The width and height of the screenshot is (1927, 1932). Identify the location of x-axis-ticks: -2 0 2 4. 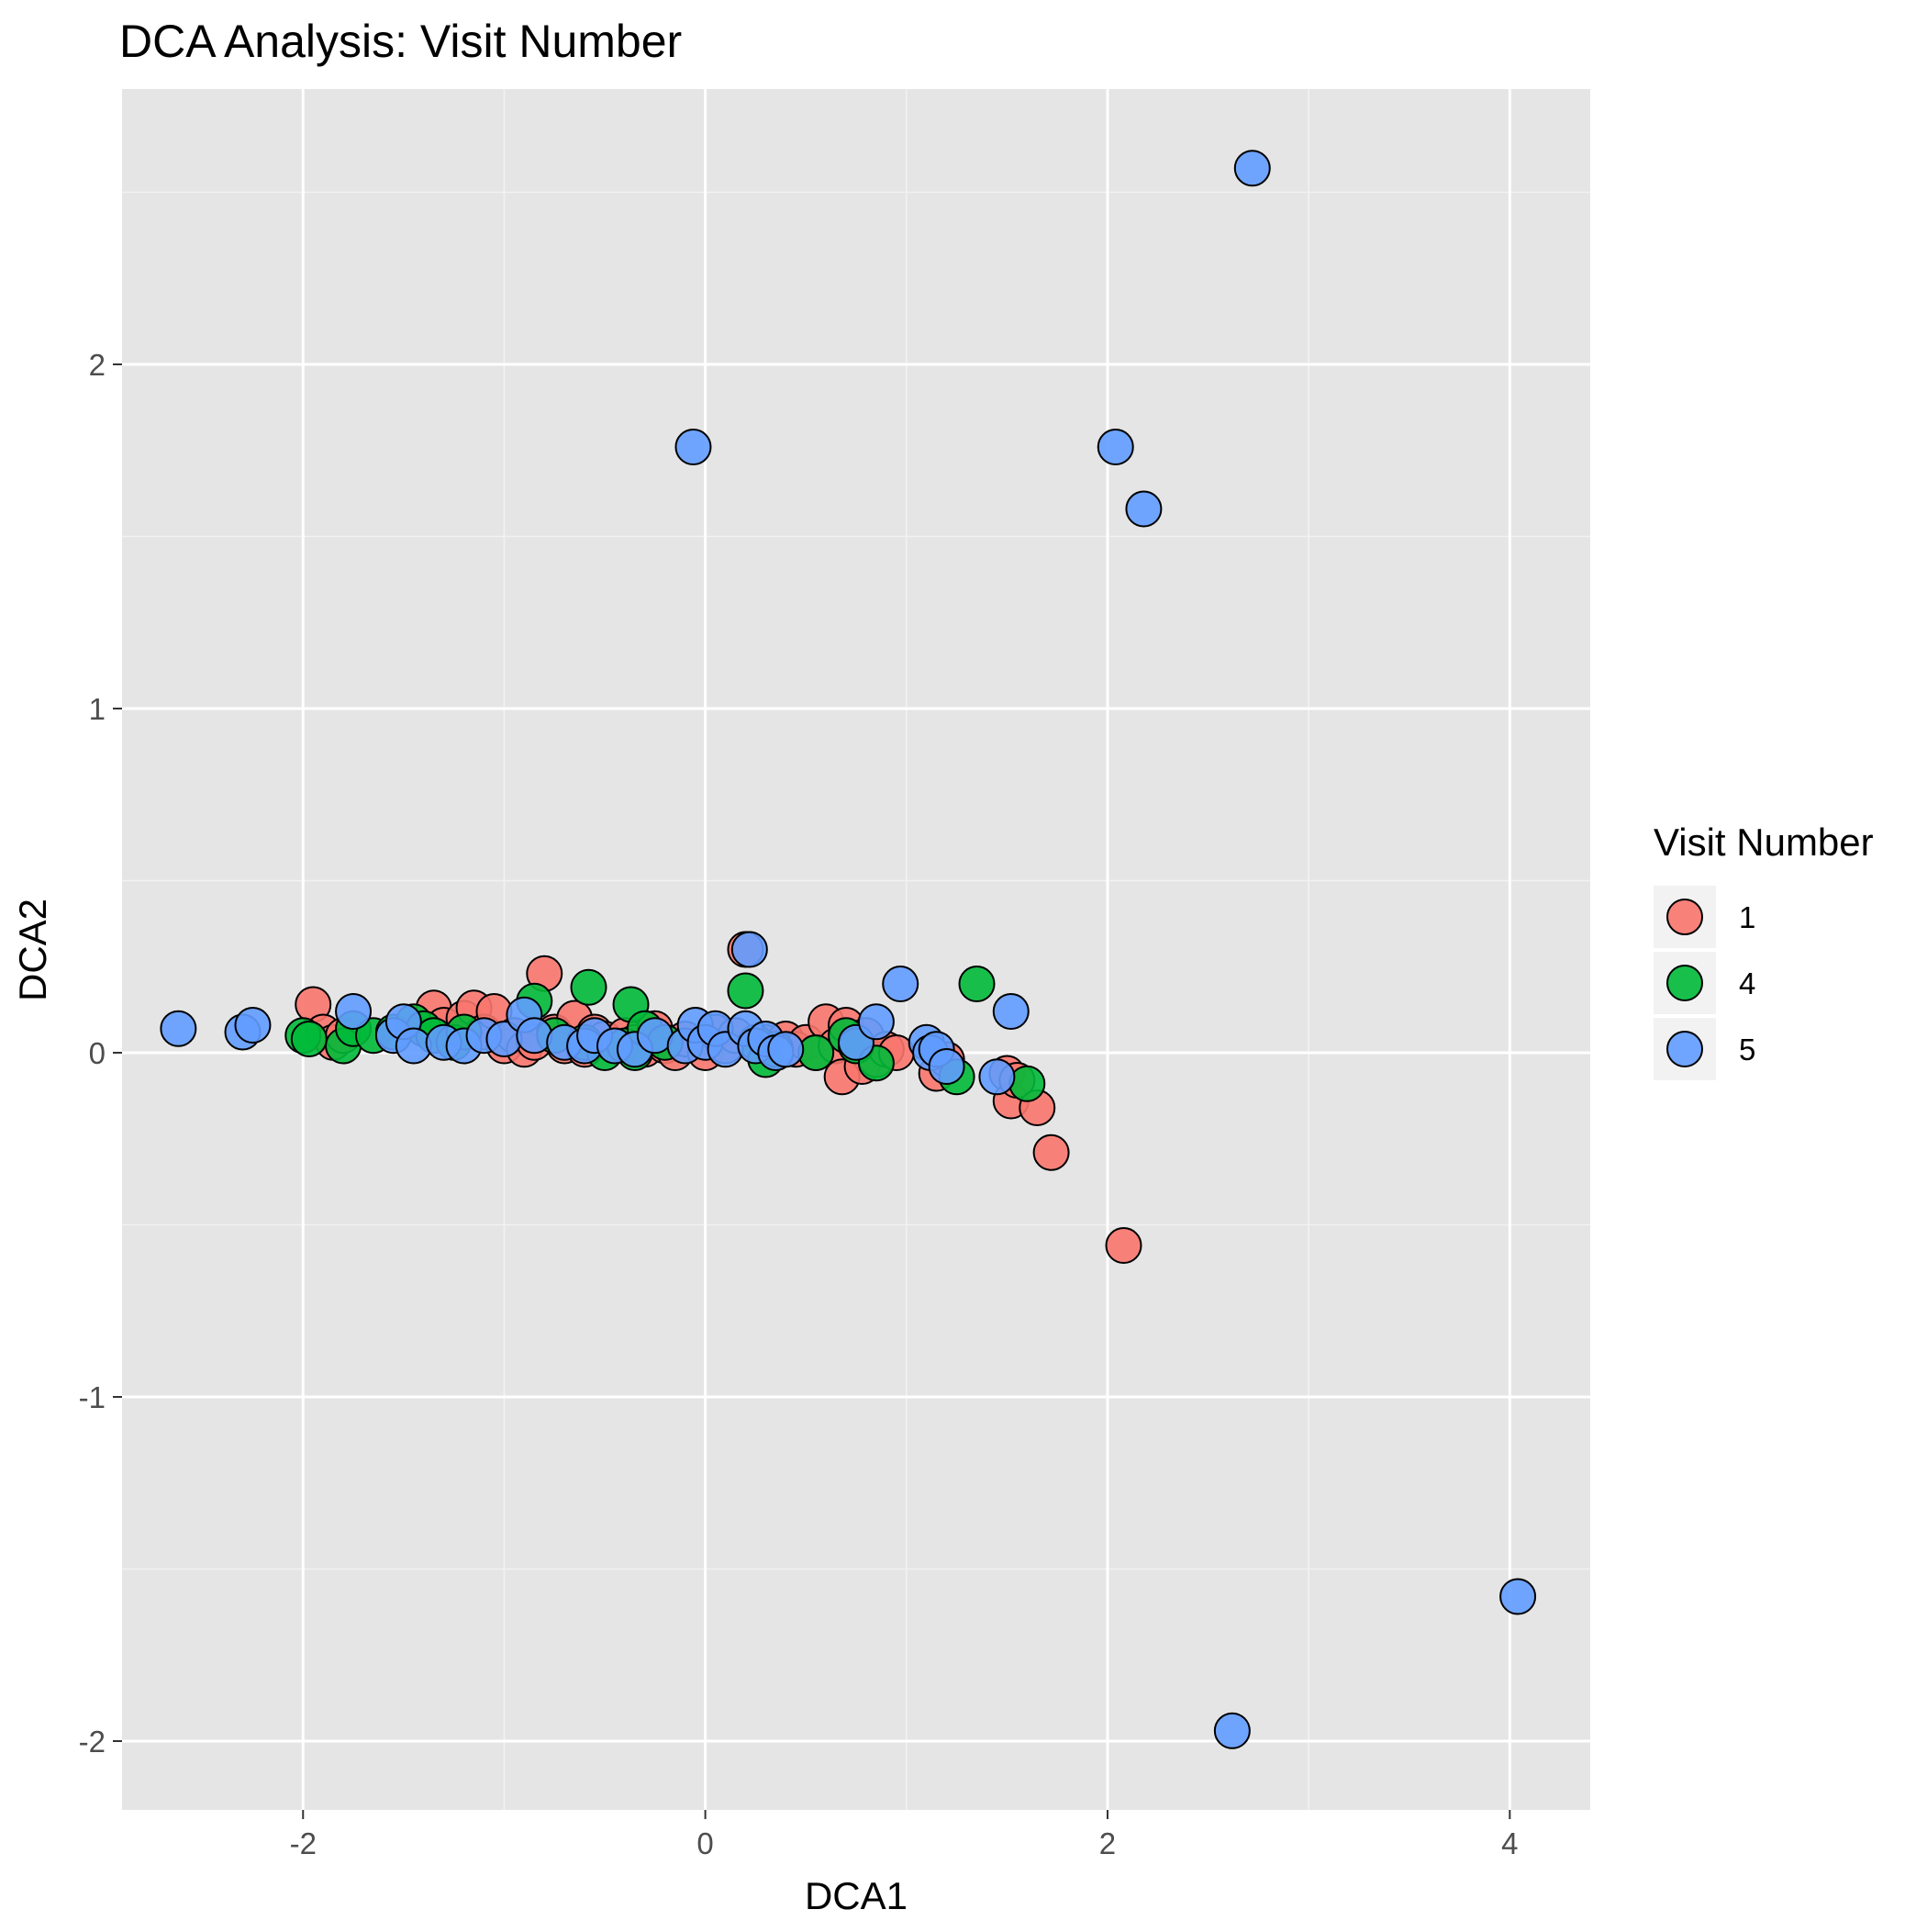
(904, 1835).